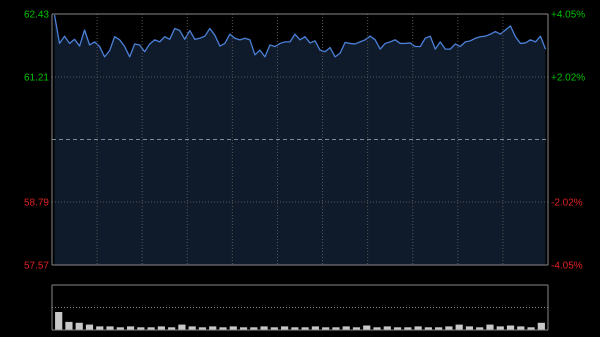  I want to click on y-tick-label: 61.21, so click(37, 78).